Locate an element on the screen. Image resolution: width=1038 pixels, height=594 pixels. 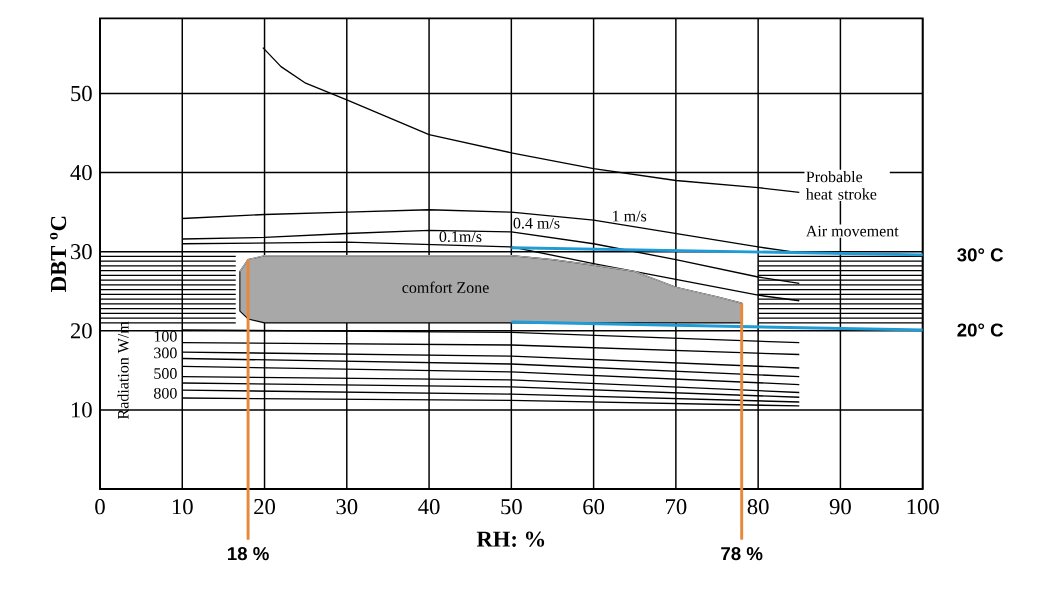
annotation: 800 is located at coordinates (165, 393).